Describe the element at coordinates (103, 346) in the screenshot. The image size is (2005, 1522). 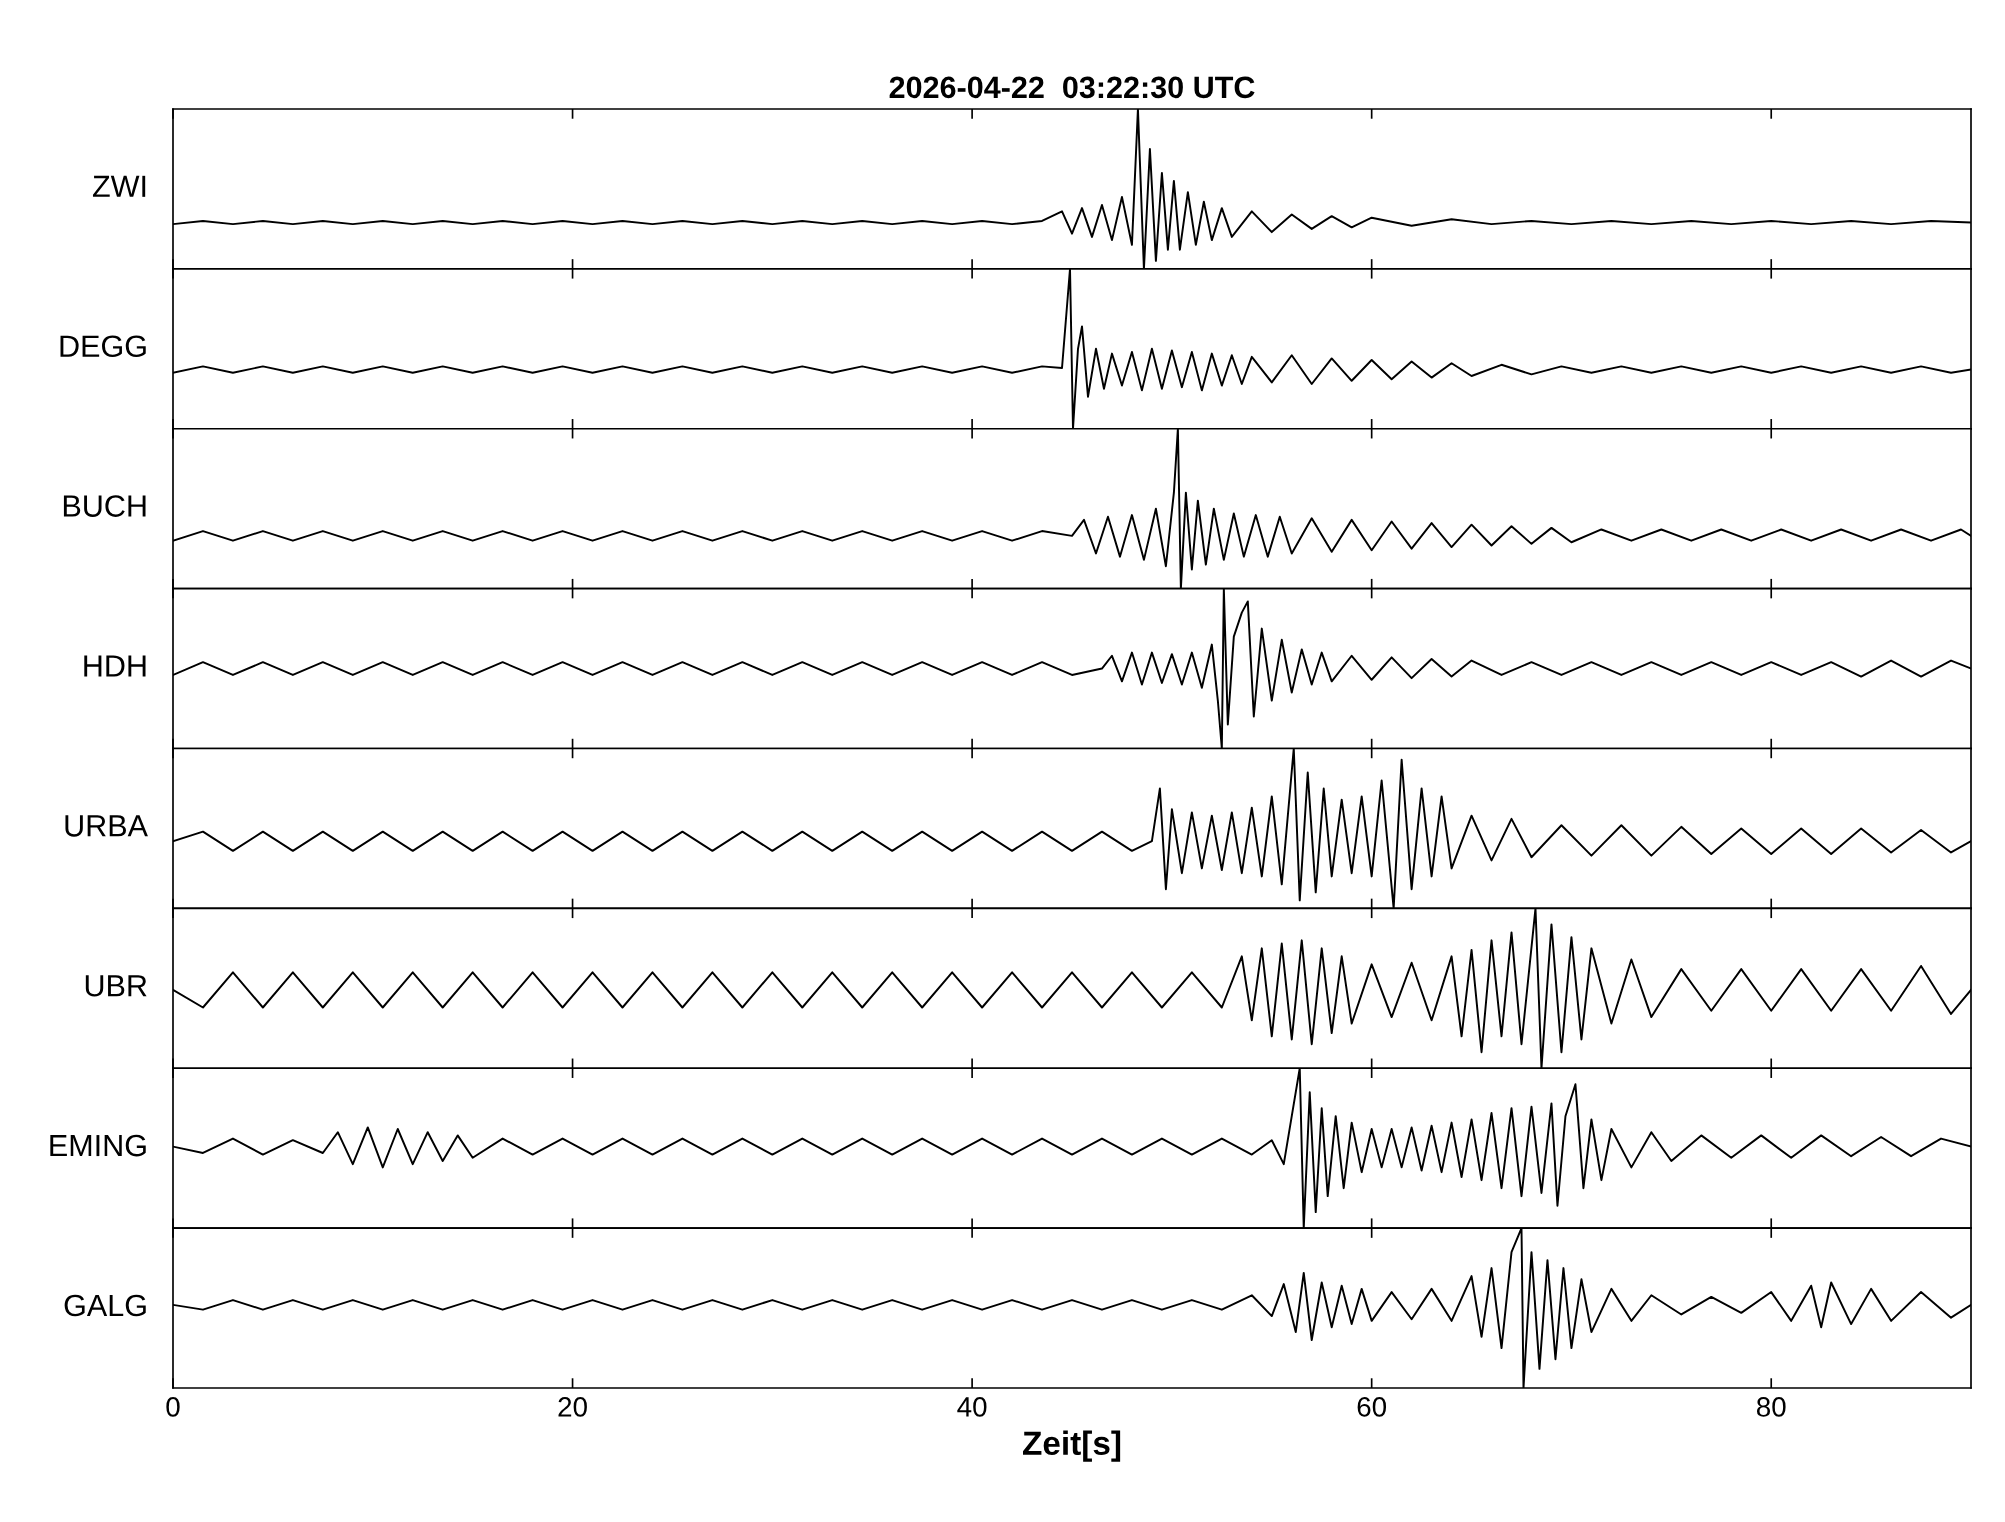
I see `y-axis-title: DEGG` at that location.